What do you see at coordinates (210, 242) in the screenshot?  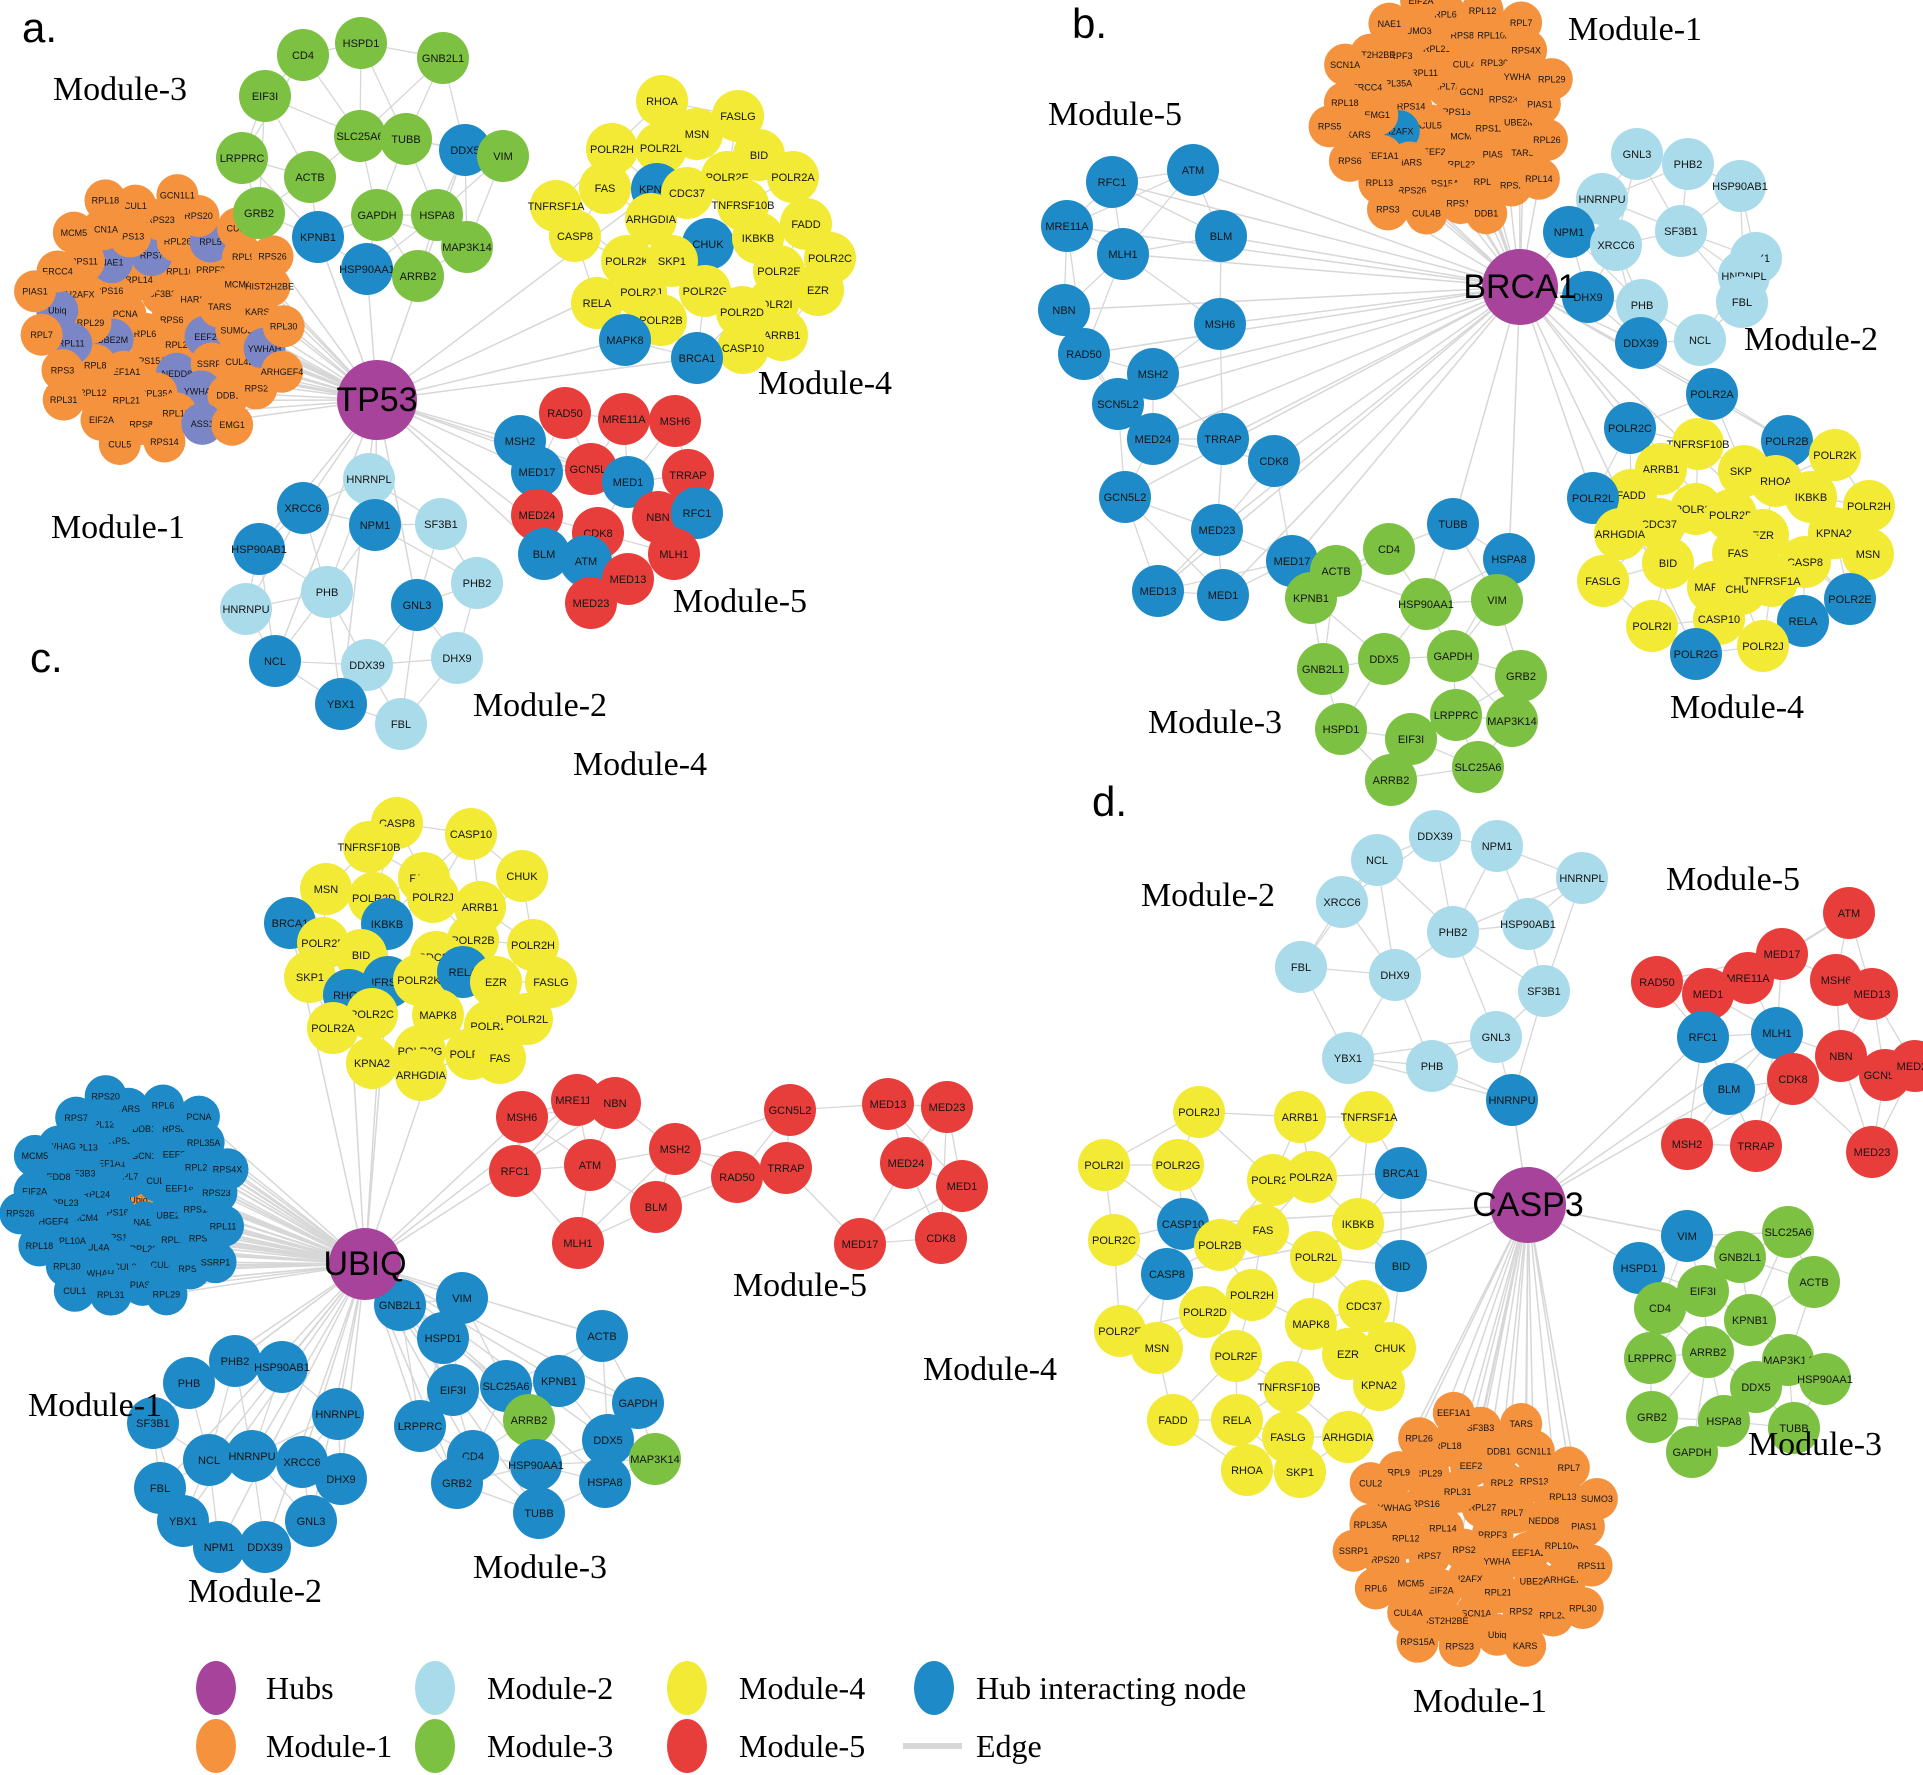 I see `node-label-rpl5: RPL5` at bounding box center [210, 242].